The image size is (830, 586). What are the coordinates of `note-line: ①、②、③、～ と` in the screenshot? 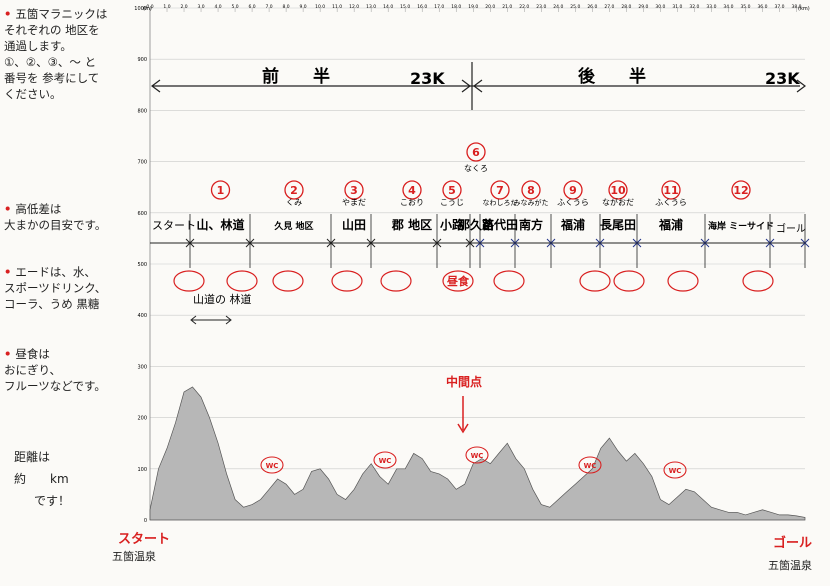 It's located at (50, 62).